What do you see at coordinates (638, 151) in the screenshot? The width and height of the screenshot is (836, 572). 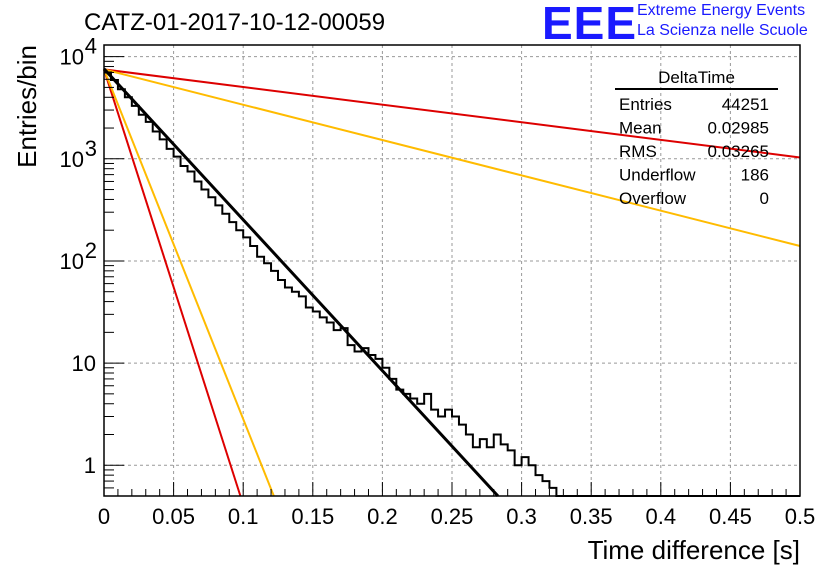 I see `stats-row-label: RMS` at bounding box center [638, 151].